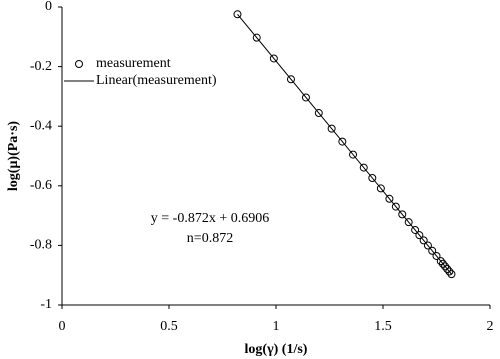 The height and width of the screenshot is (359, 500). Describe the element at coordinates (41, 185) in the screenshot. I see `y-tick-label: -0.6` at that location.